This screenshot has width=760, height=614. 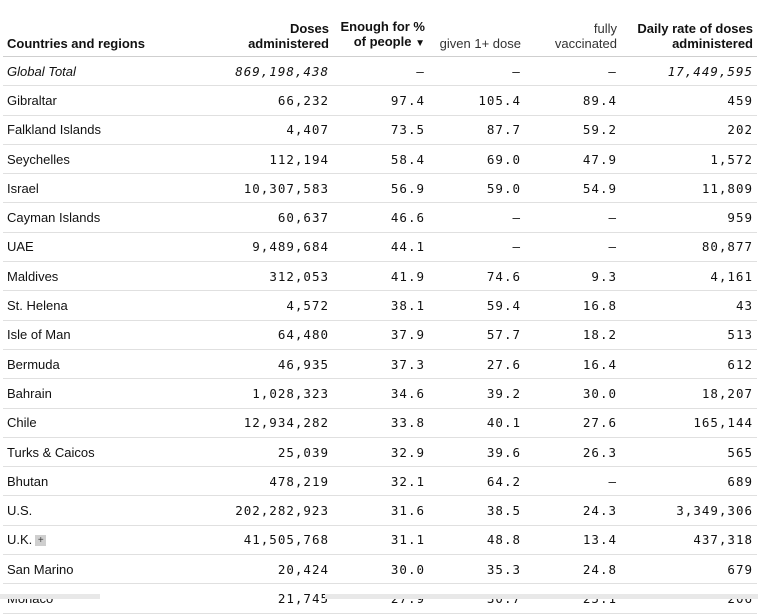 I want to click on cell-enough: 34.6, so click(x=381, y=393).